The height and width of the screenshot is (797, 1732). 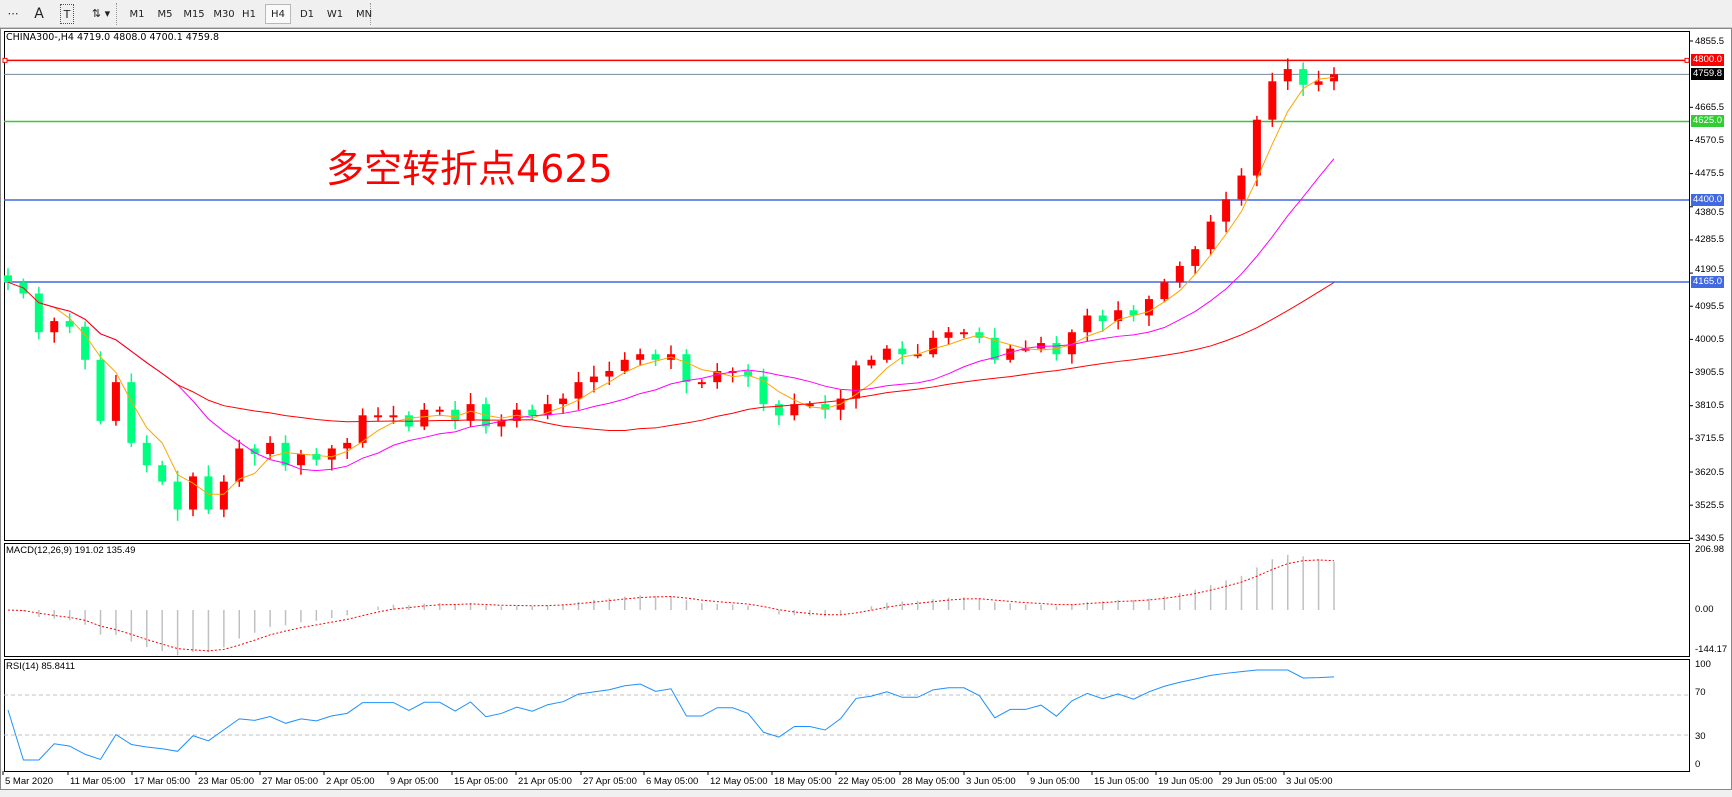 I want to click on text-icon: A, so click(x=39, y=14).